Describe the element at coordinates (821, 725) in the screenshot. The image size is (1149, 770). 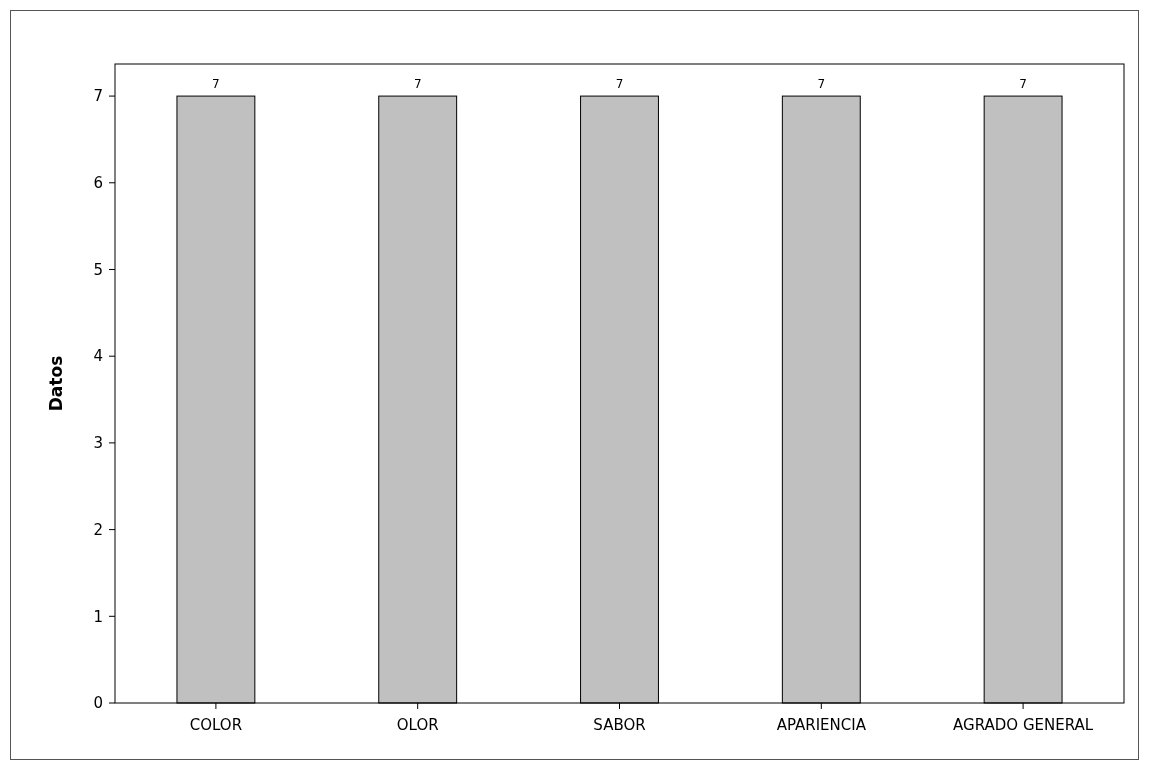
I see `x-tick-label: APARIENCIA` at that location.